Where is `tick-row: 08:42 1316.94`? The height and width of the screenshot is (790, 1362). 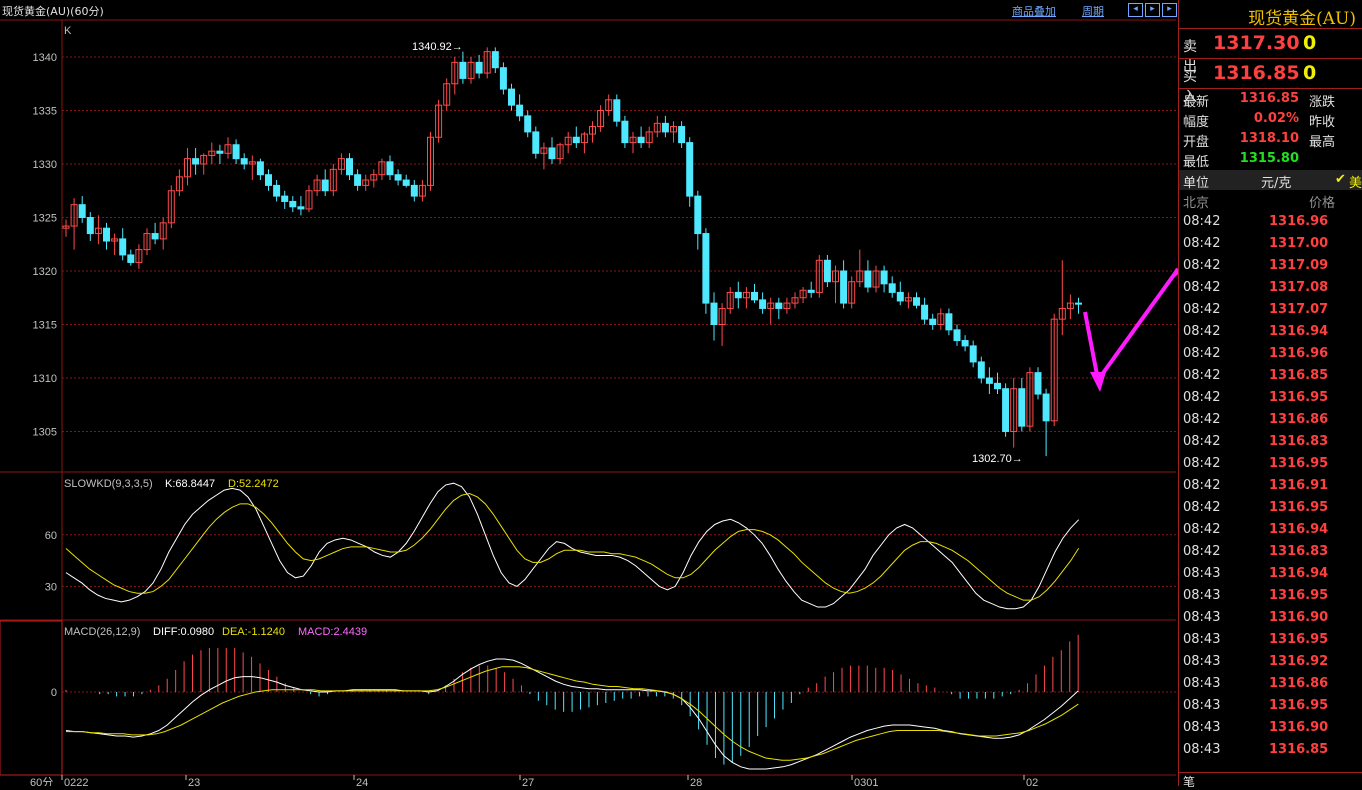 tick-row: 08:42 1316.94 is located at coordinates (1270, 335).